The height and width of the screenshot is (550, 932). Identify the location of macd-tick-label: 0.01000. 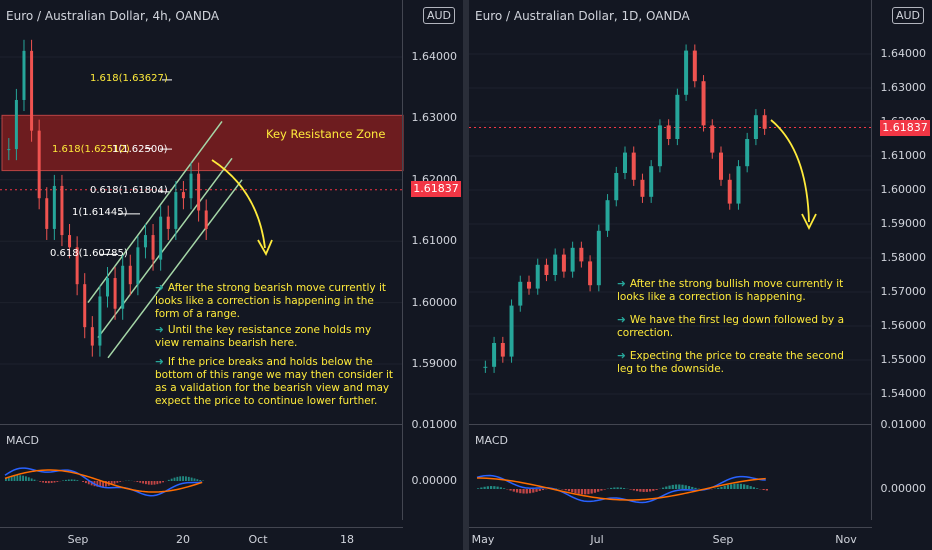
(903, 424).